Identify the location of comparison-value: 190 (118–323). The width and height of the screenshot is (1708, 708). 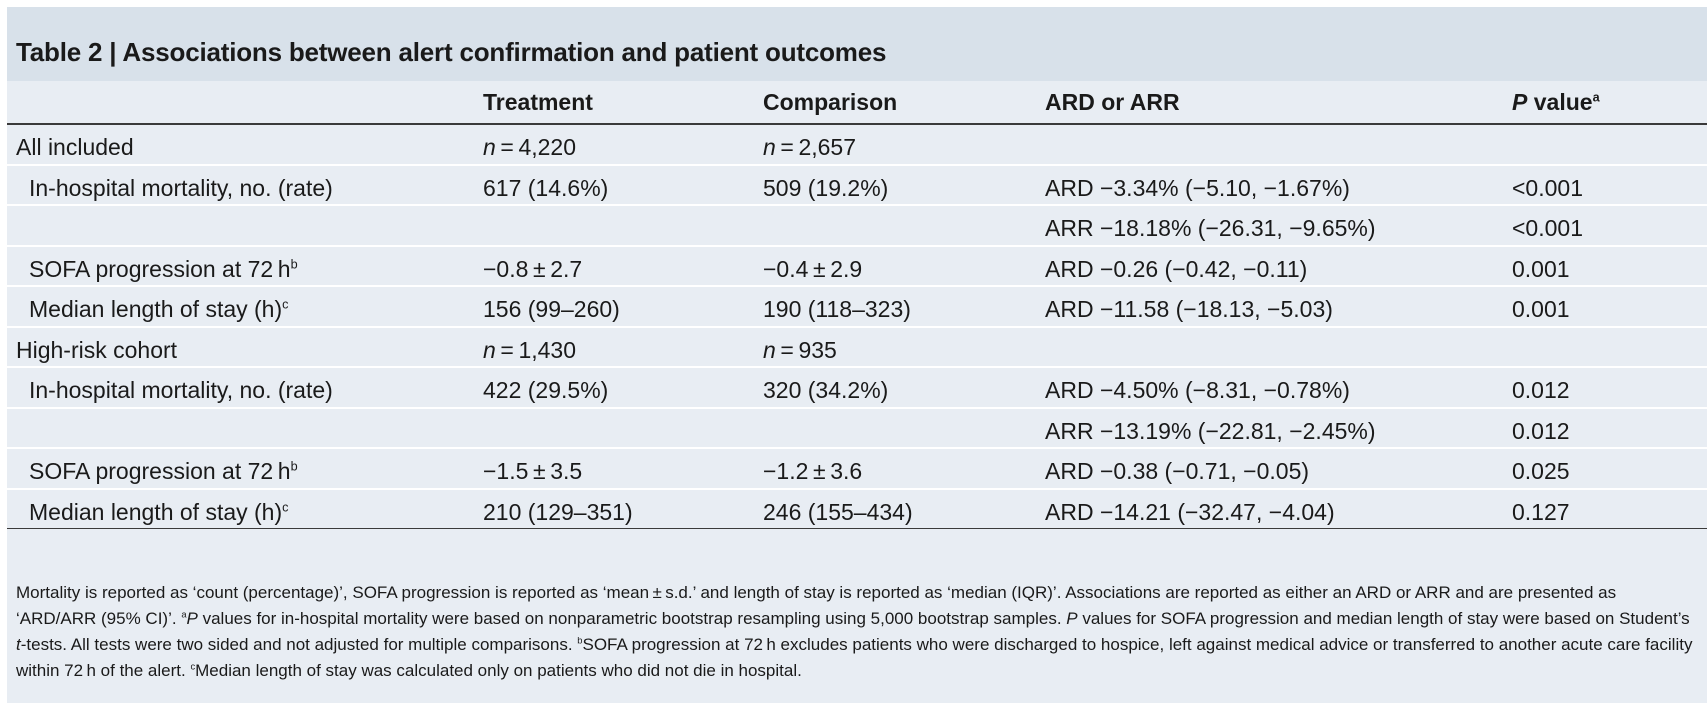
(837, 309).